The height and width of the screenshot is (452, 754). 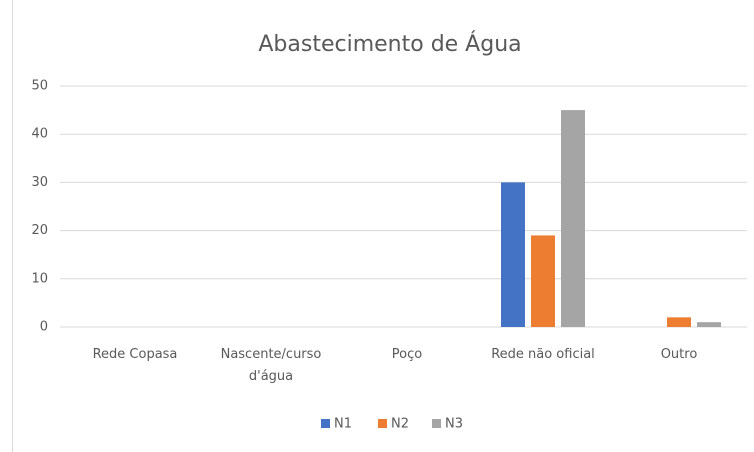 I want to click on legend-label: N1, so click(x=343, y=424).